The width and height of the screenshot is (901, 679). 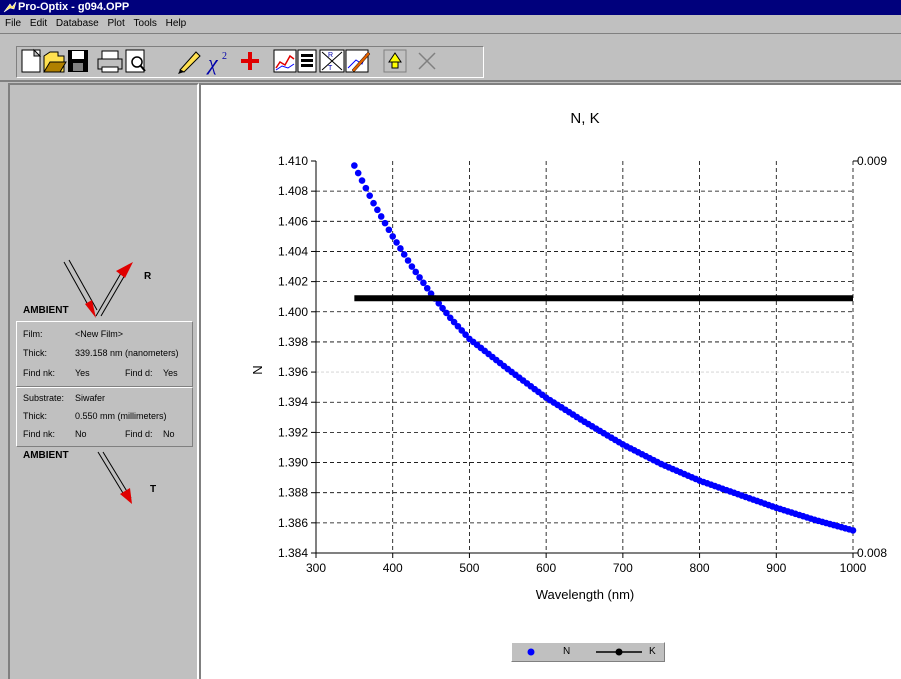 What do you see at coordinates (82, 373) in the screenshot?
I see `film-findnk-value: Yes` at bounding box center [82, 373].